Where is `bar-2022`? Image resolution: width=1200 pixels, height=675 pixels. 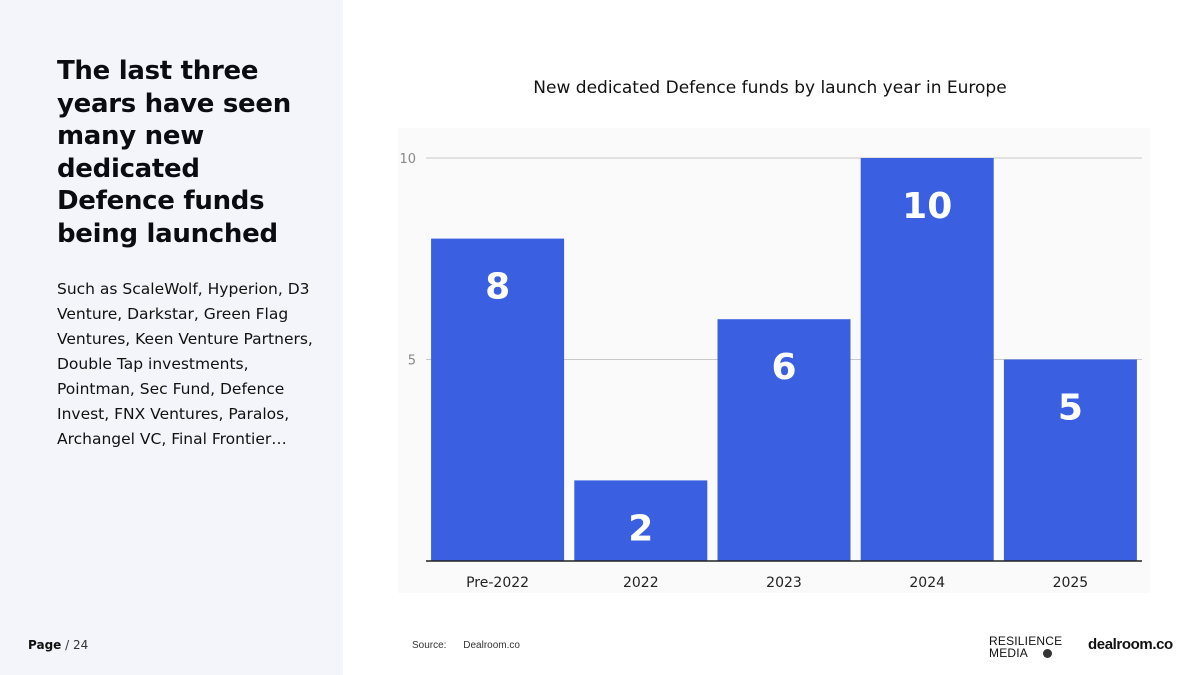
bar-2022 is located at coordinates (641, 520).